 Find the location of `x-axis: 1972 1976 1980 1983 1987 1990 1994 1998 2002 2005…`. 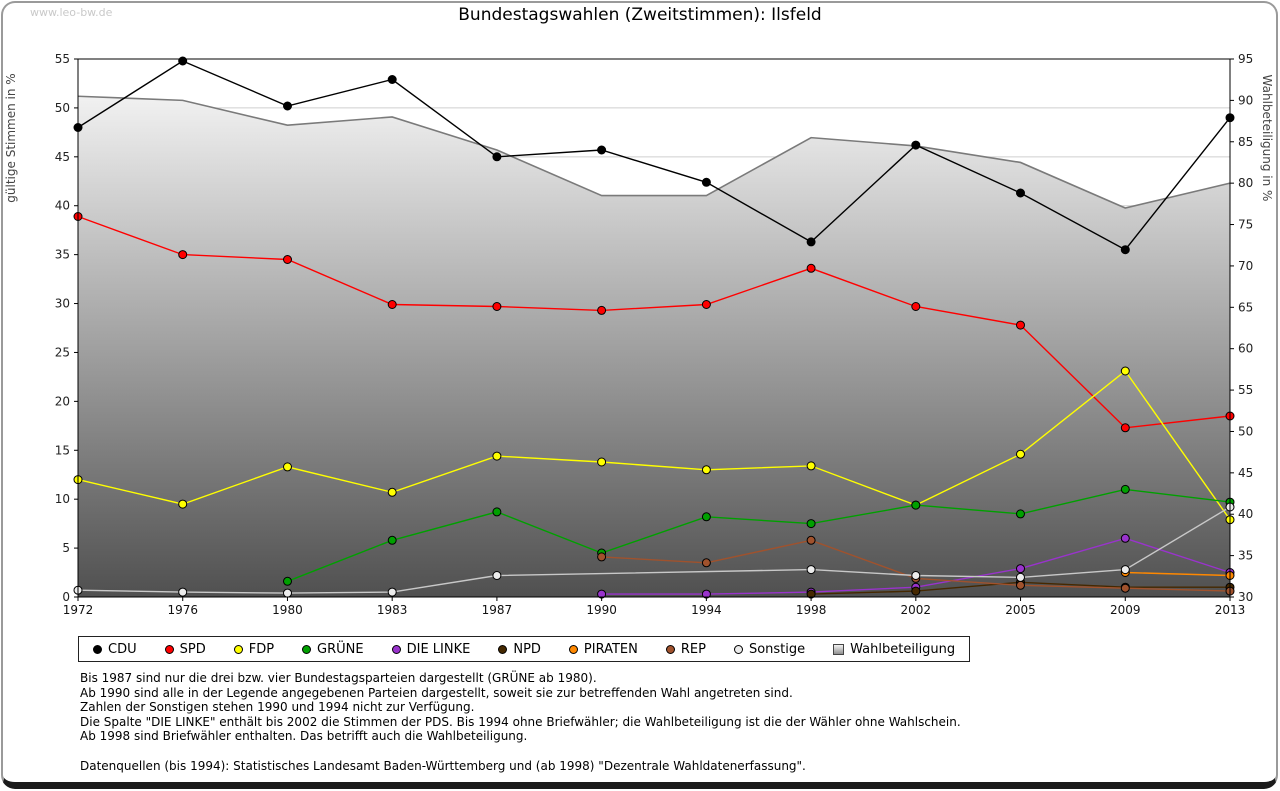

x-axis: 1972 1976 1980 1983 1987 1990 1994 1998 2002 2005… is located at coordinates (654, 607).